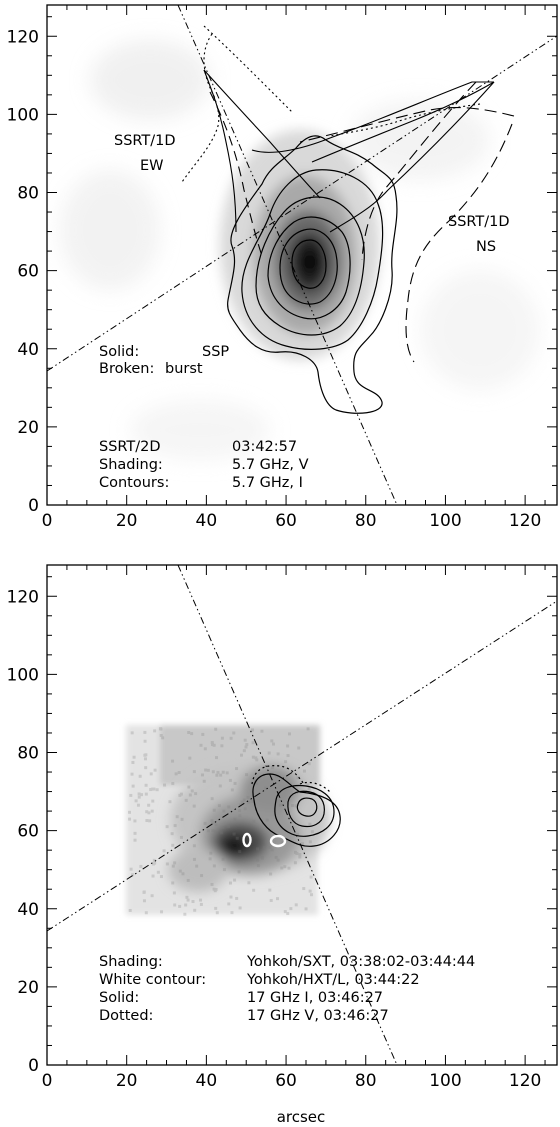  What do you see at coordinates (47, 521) in the screenshot?
I see `top-x-tick-label: 0` at bounding box center [47, 521].